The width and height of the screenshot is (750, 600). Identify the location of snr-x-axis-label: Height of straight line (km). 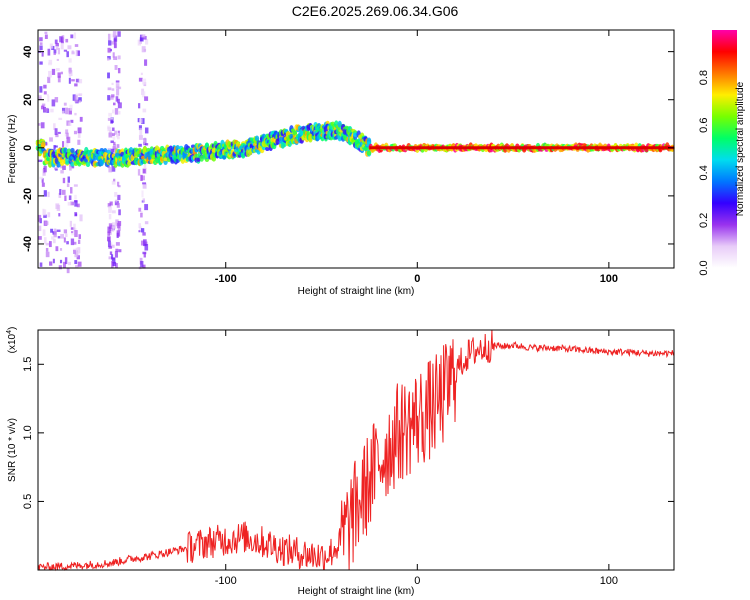
(356, 591).